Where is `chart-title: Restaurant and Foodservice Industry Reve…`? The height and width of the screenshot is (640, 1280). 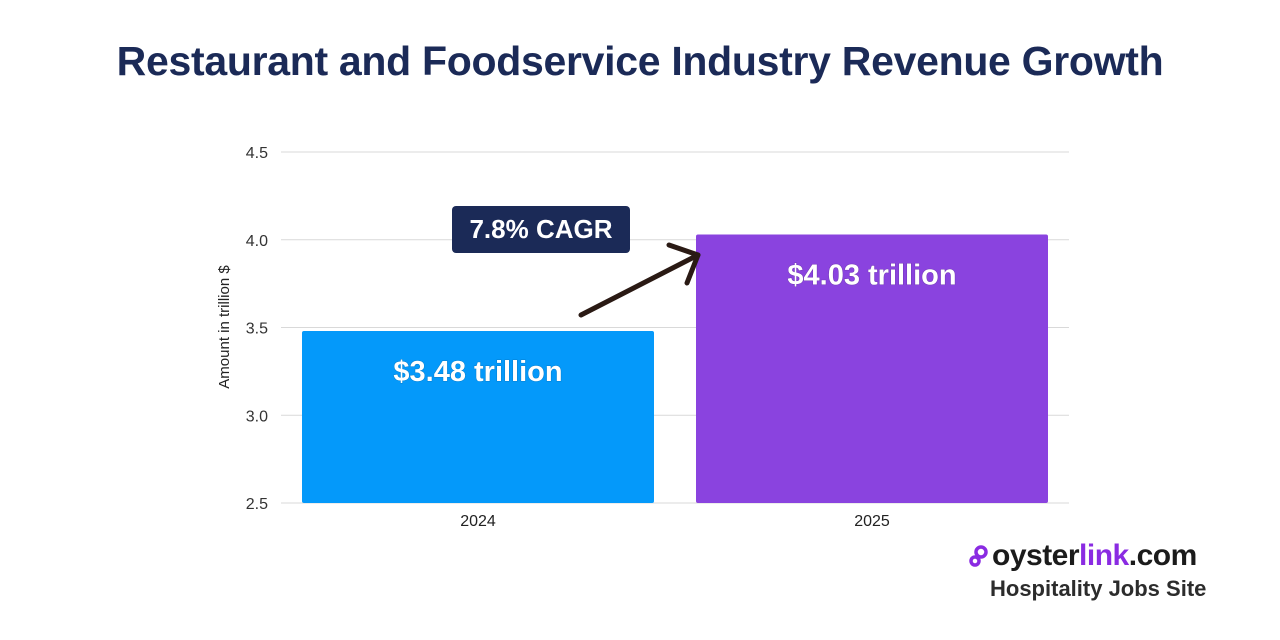
chart-title: Restaurant and Foodservice Industry Reve… is located at coordinates (640, 61).